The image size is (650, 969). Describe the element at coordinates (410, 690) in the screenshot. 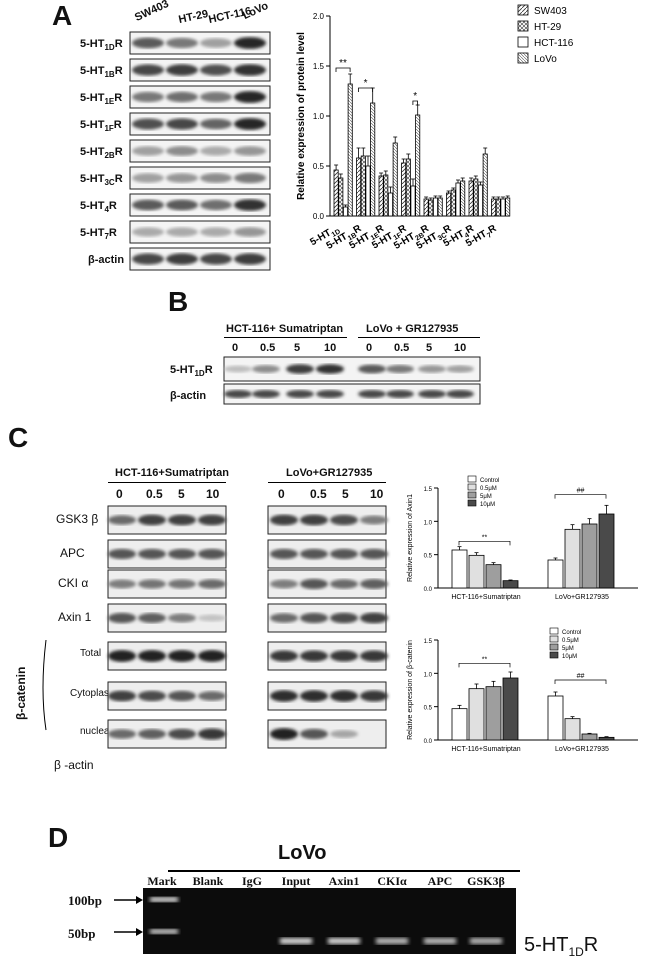

I see `y-axis-label: Relative expression of β-catenin` at that location.